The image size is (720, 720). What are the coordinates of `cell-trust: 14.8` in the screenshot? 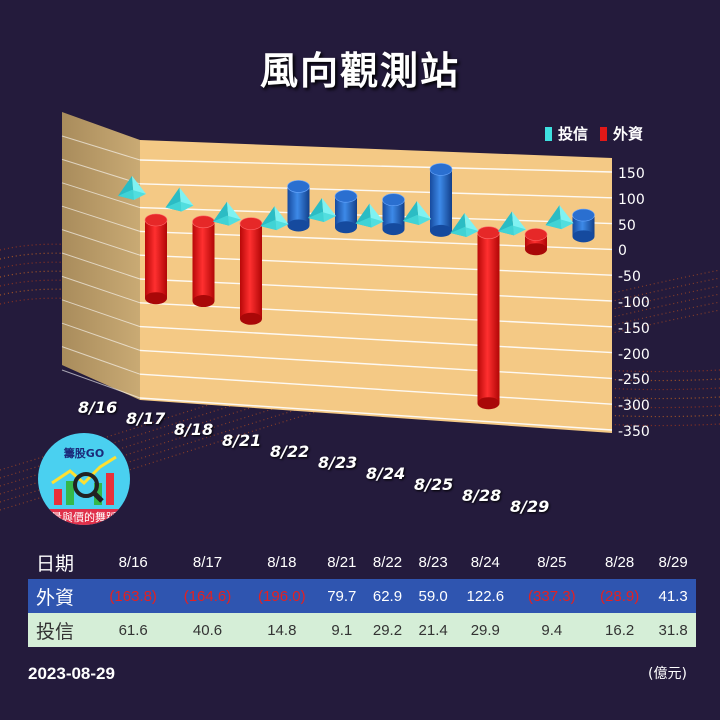 It's located at (281, 630).